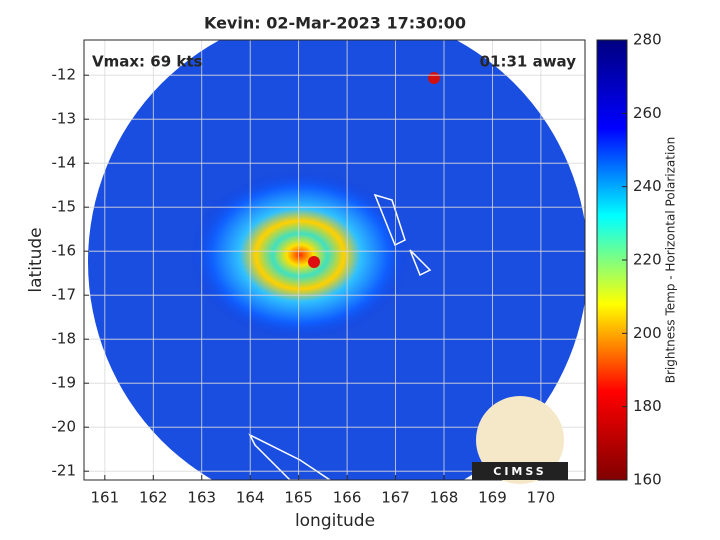 The width and height of the screenshot is (720, 540). Describe the element at coordinates (647, 333) in the screenshot. I see `colorbar-tick-label: 200` at that location.